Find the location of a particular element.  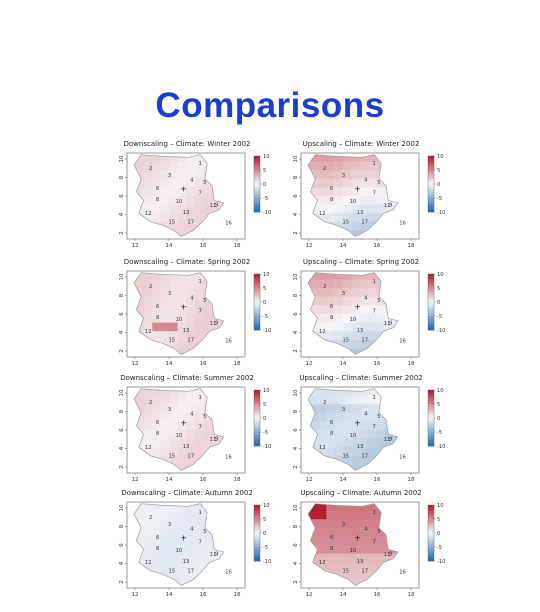

panel-title: Upscaling – Climate: Spring 2002 is located at coordinates (361, 262).